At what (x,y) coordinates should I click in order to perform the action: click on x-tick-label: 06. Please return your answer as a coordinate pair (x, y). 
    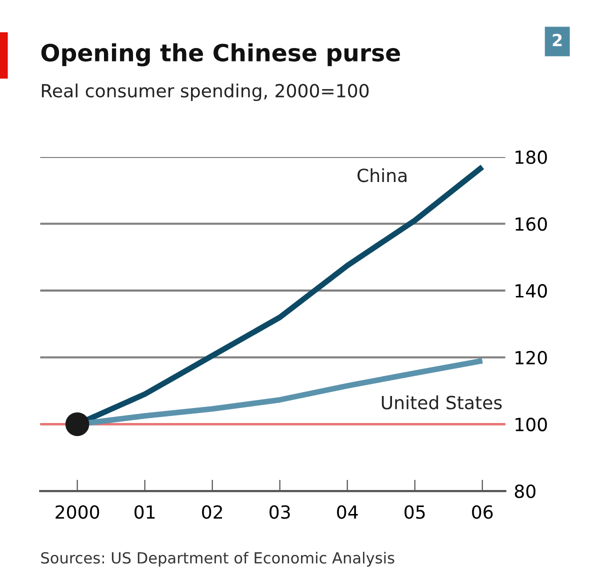
    Looking at the image, I should click on (482, 512).